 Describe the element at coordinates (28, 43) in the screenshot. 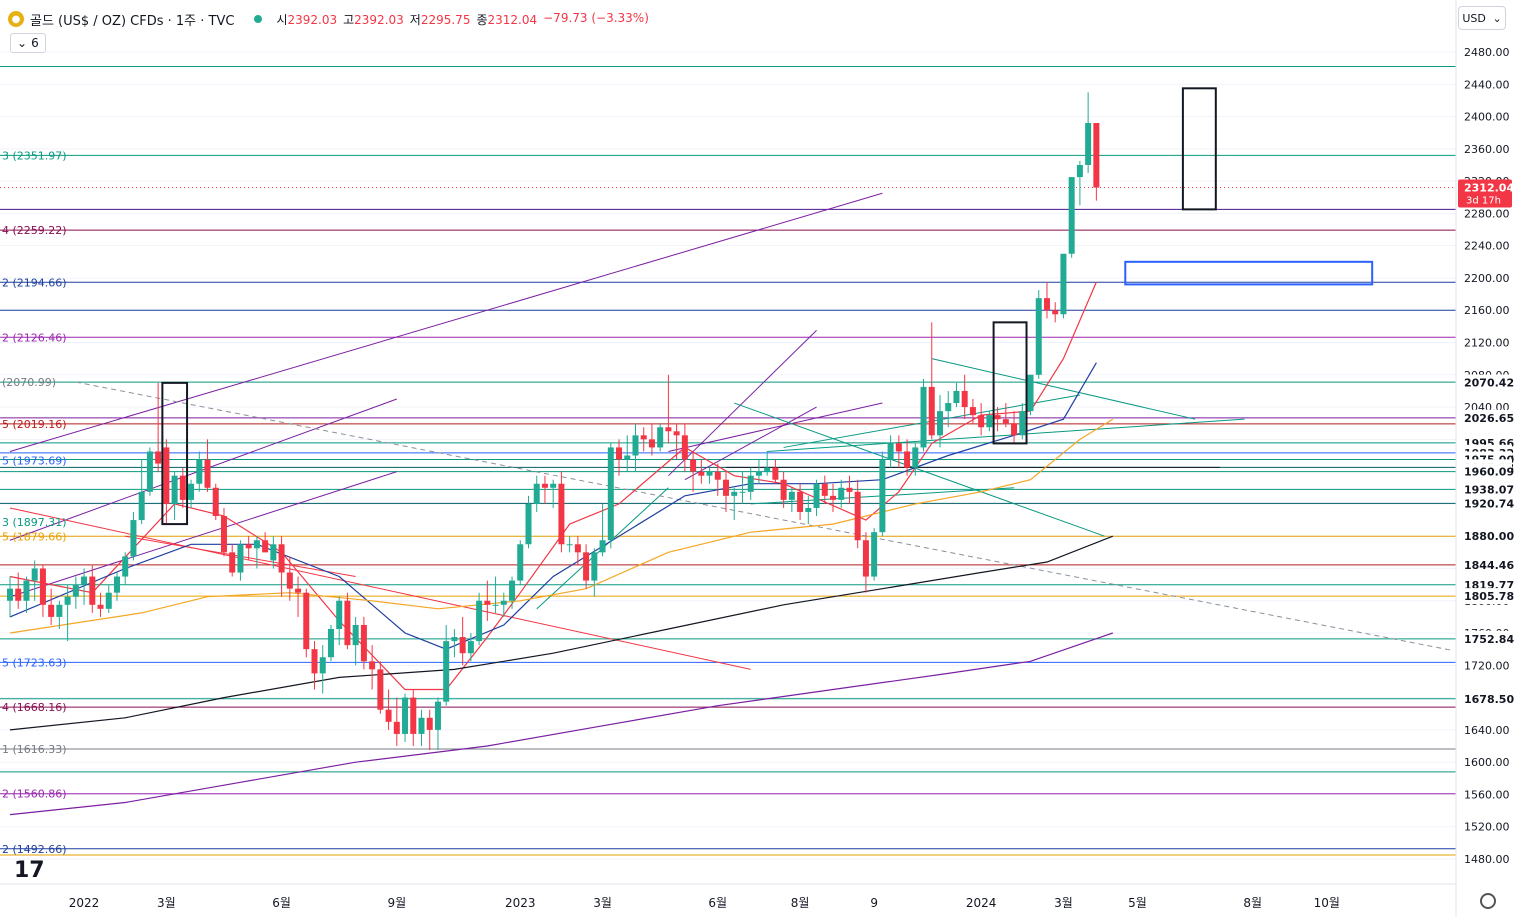

I see `indicators-toggle-button: ⌄ 6` at that location.